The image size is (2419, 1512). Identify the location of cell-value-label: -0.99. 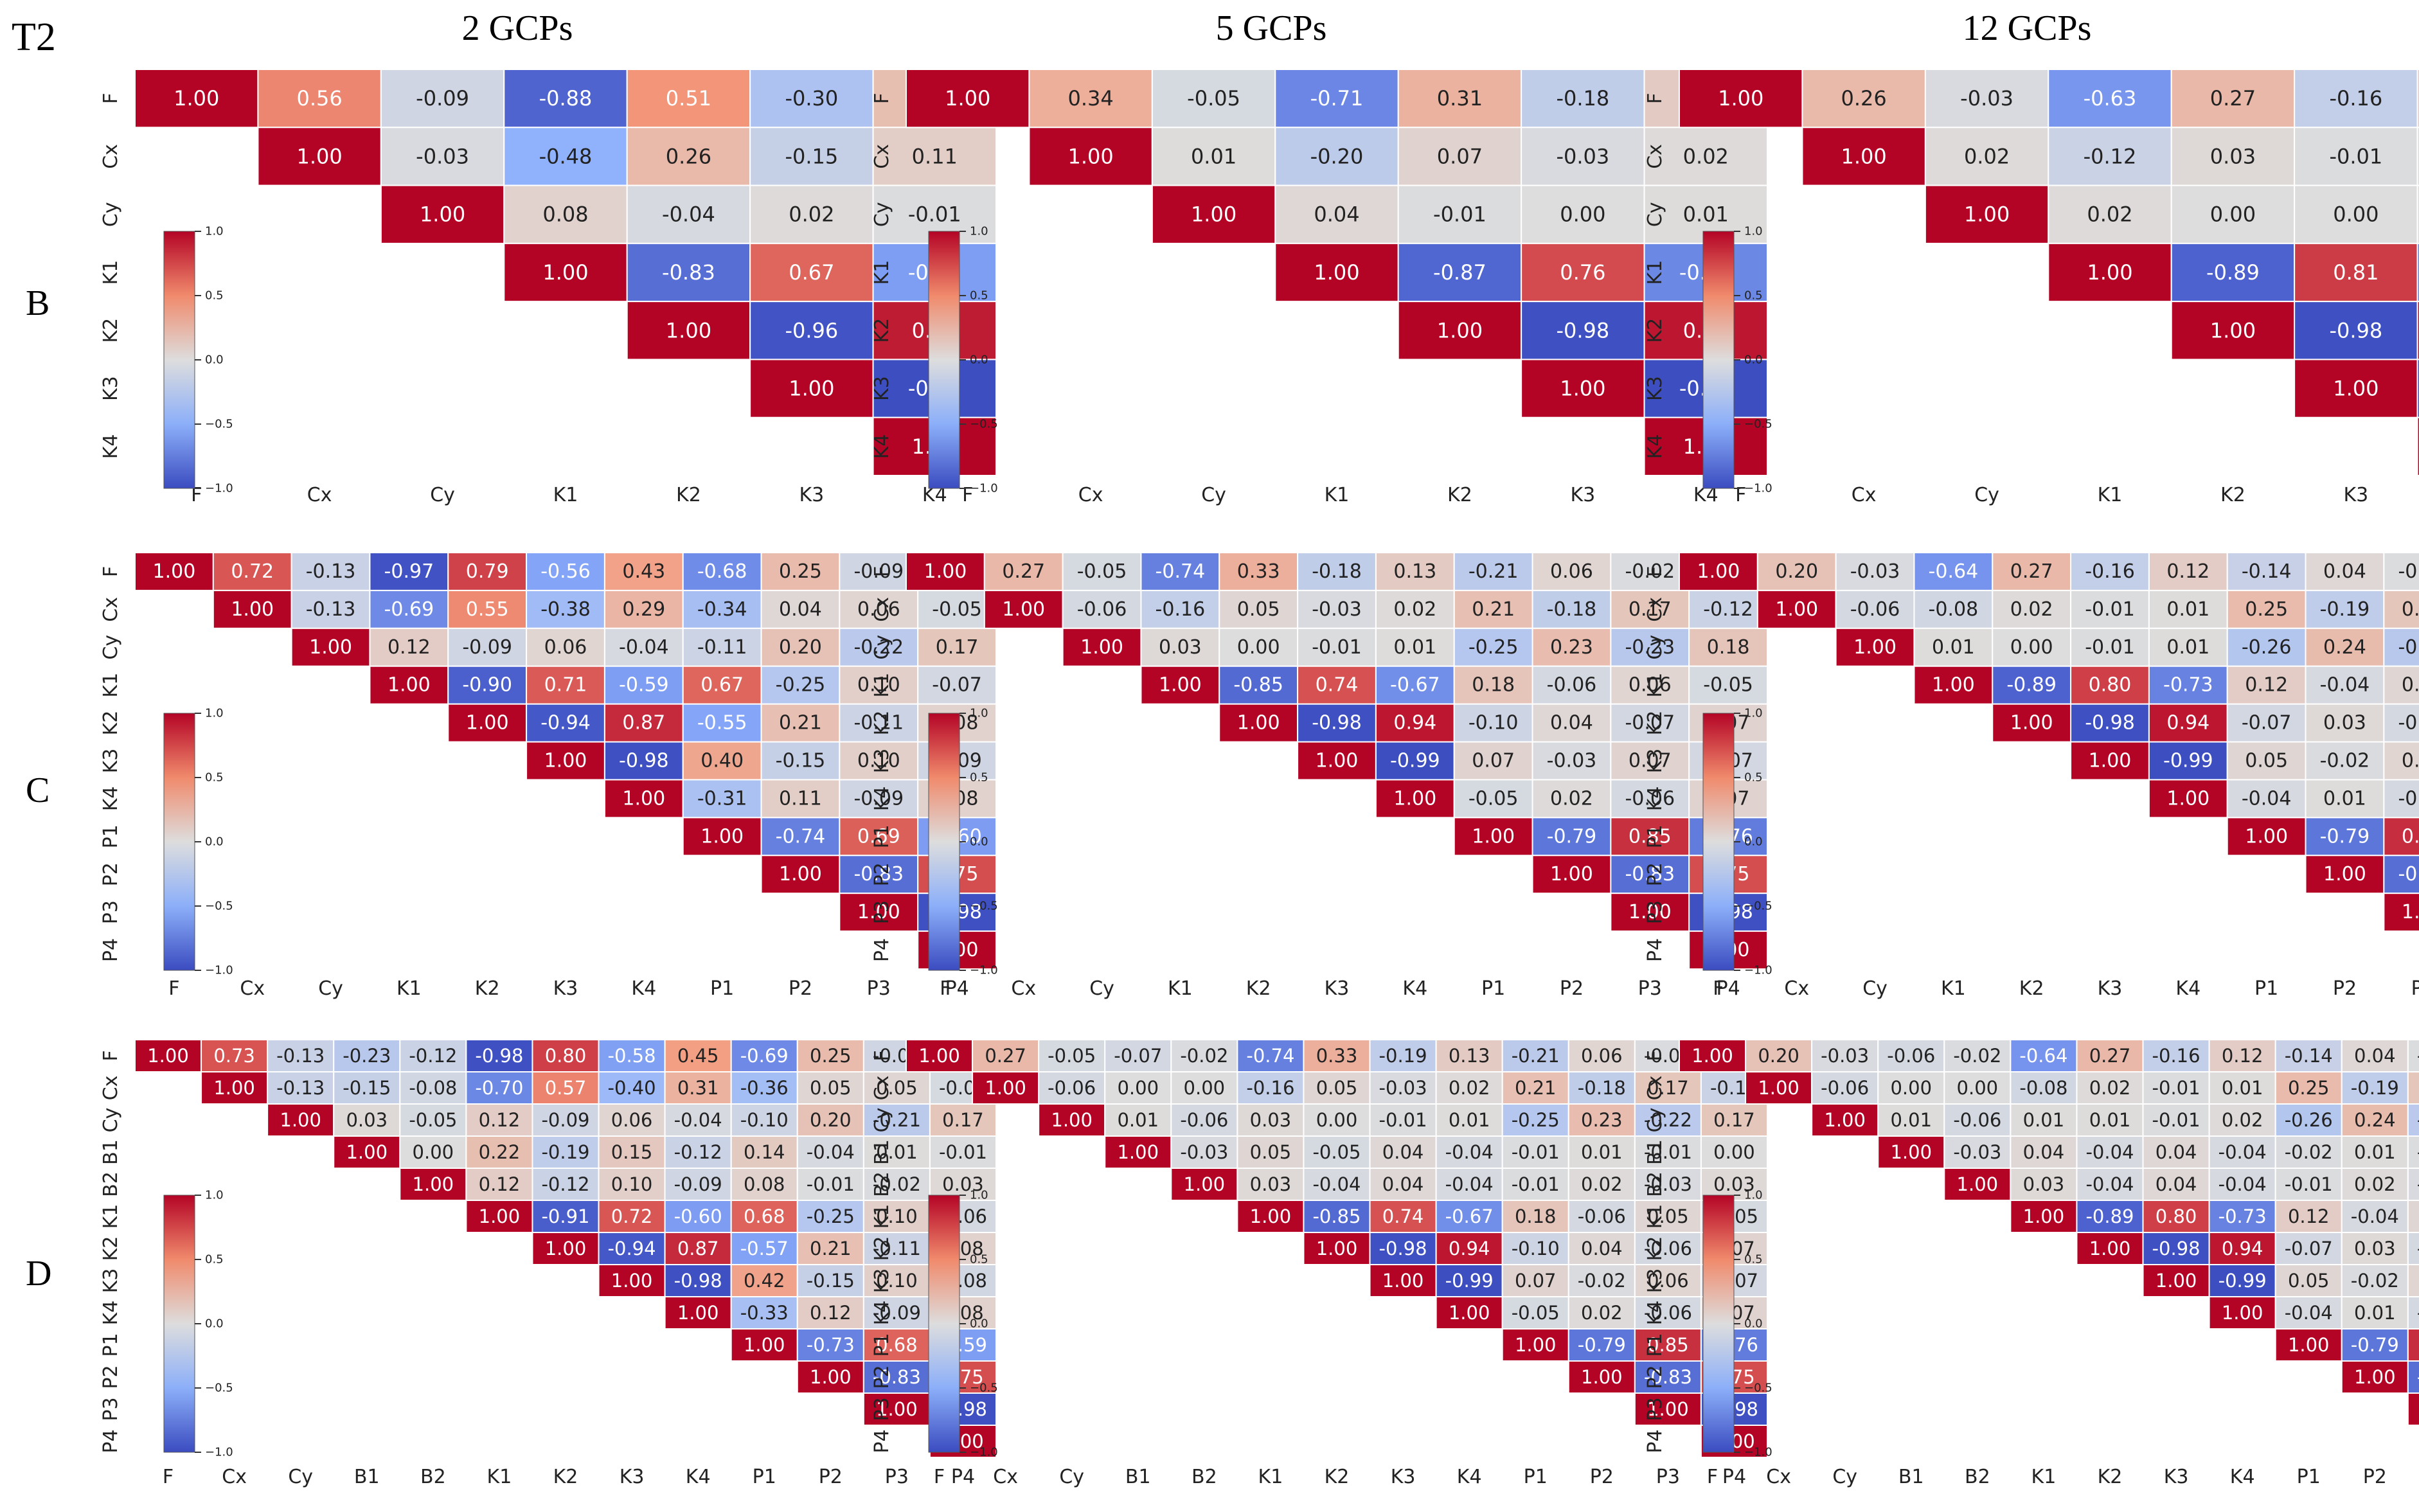
(2188, 761).